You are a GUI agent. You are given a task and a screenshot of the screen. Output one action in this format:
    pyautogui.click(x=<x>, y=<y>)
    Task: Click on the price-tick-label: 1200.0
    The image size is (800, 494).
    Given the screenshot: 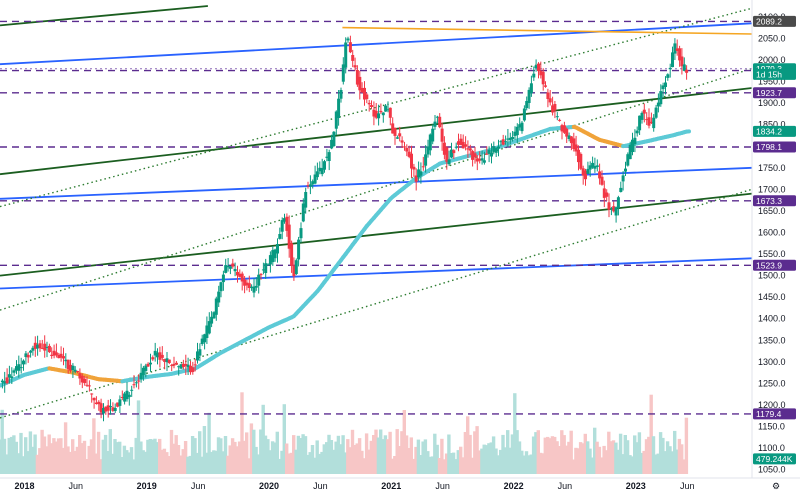 What is the action you would take?
    pyautogui.click(x=772, y=405)
    